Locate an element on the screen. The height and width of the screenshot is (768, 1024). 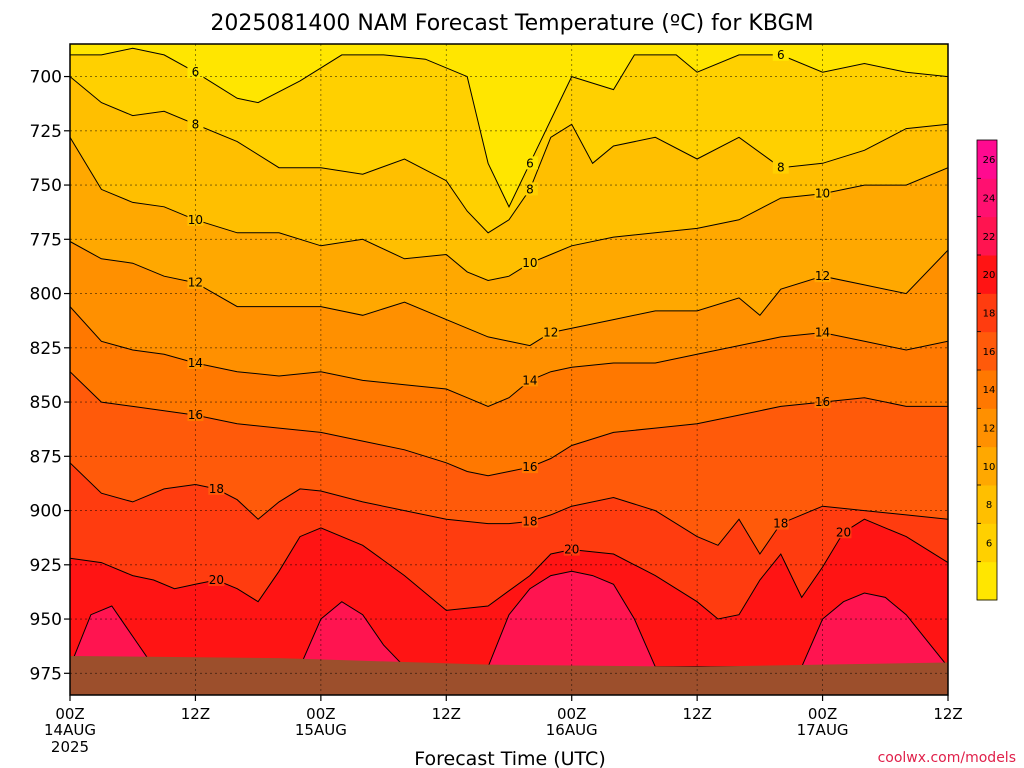
colorbar-tick-label: 22 is located at coordinates (989, 237).